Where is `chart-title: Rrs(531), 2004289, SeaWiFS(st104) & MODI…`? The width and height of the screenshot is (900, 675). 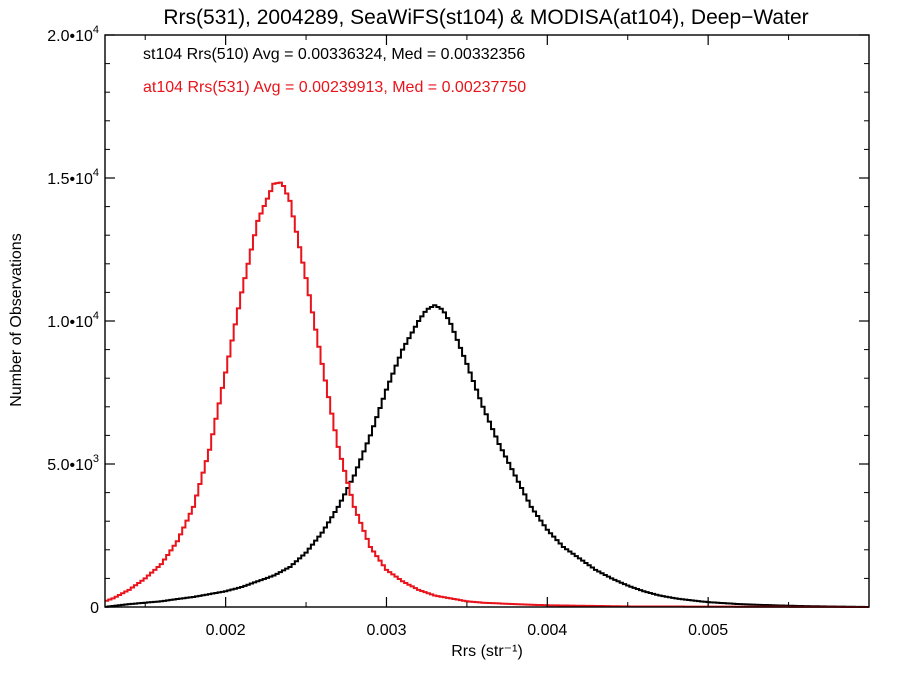 chart-title: Rrs(531), 2004289, SeaWiFS(st104) & MODI… is located at coordinates (485, 17).